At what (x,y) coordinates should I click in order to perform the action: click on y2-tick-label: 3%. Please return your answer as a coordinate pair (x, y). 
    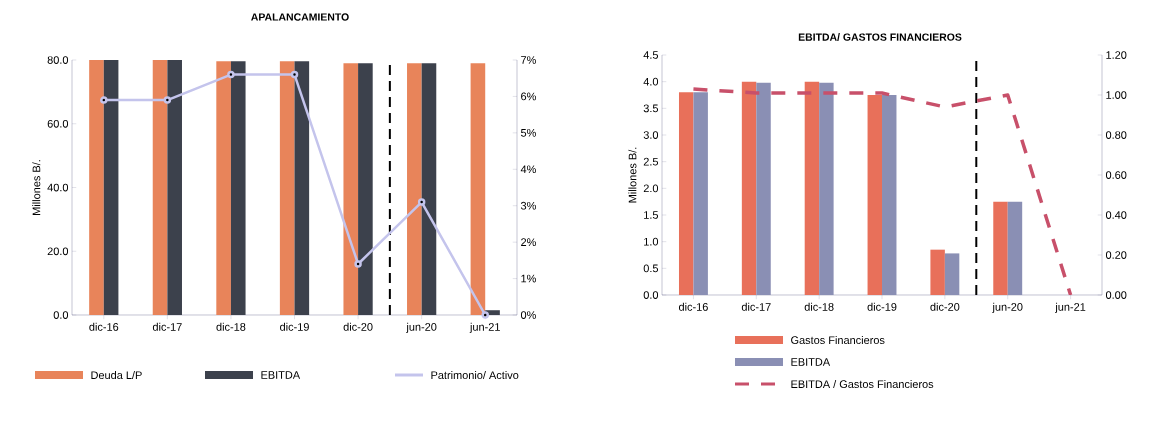
    Looking at the image, I should click on (528, 205).